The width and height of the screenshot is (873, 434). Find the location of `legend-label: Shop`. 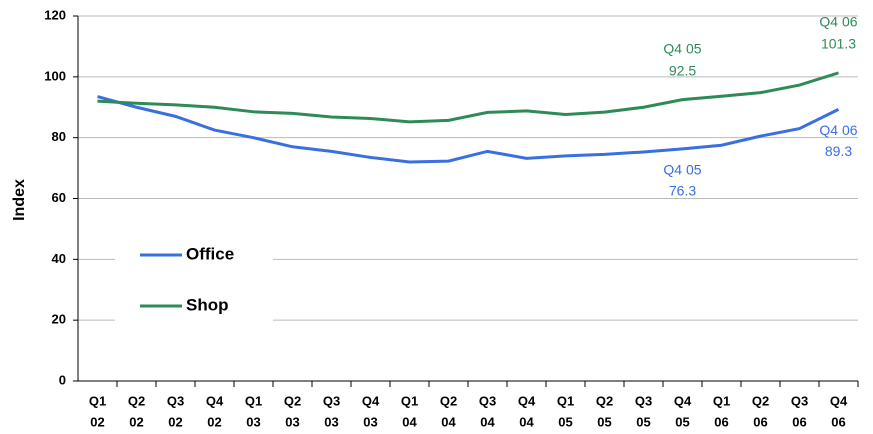

legend-label: Shop is located at coordinates (207, 304).